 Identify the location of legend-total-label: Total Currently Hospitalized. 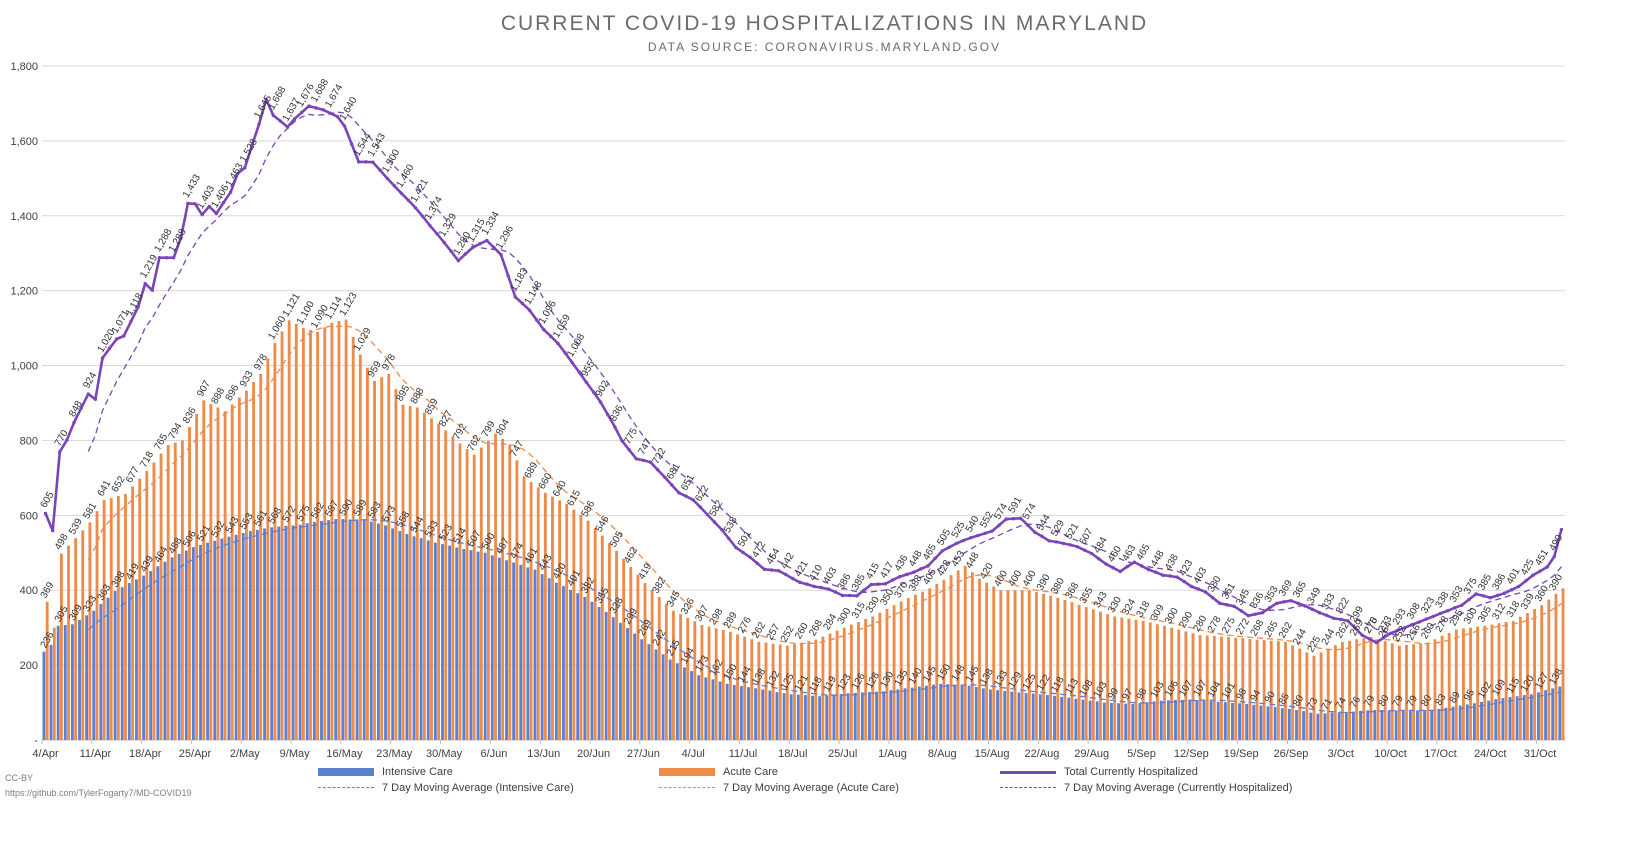
(1131, 772).